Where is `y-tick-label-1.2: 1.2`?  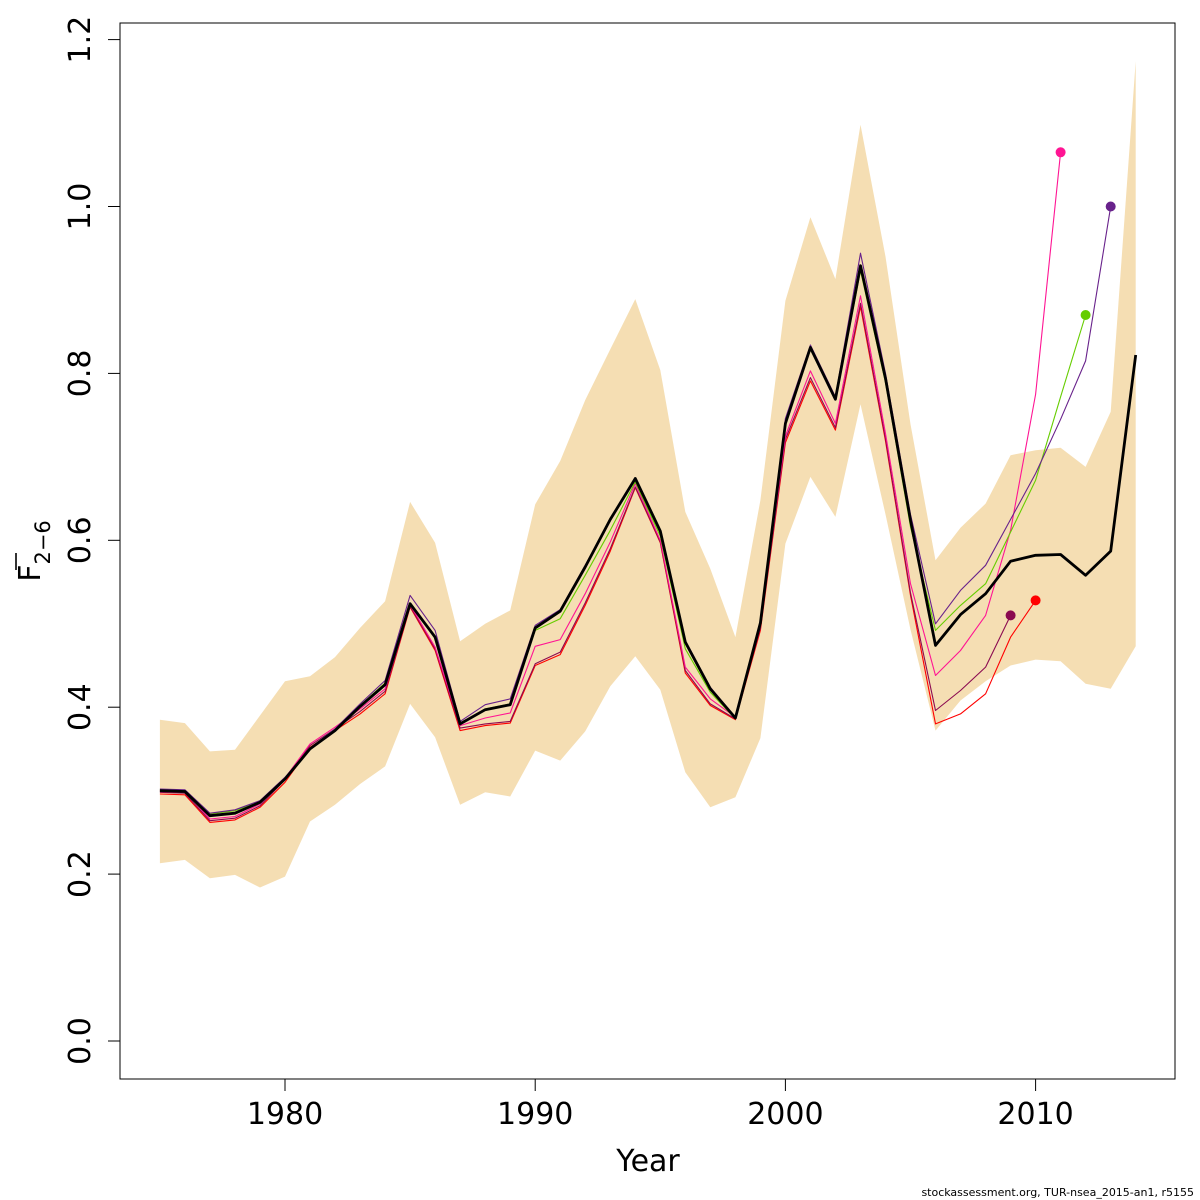 y-tick-label-1.2: 1.2 is located at coordinates (80, 40).